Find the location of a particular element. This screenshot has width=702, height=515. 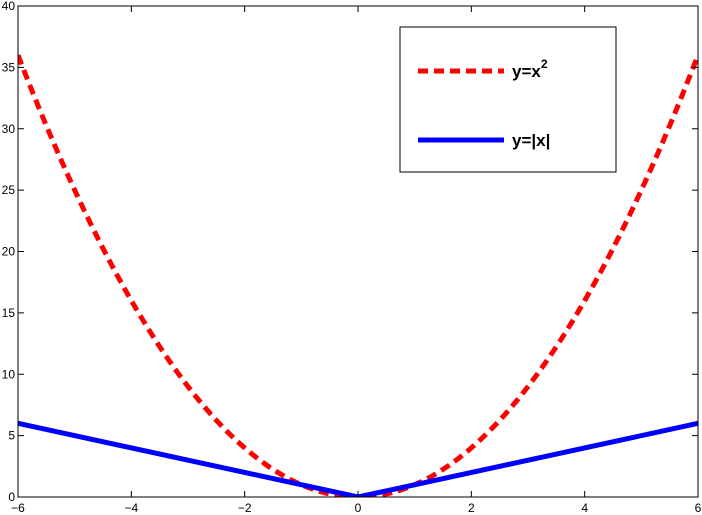

x-tick-label: 2 is located at coordinates (471, 508).